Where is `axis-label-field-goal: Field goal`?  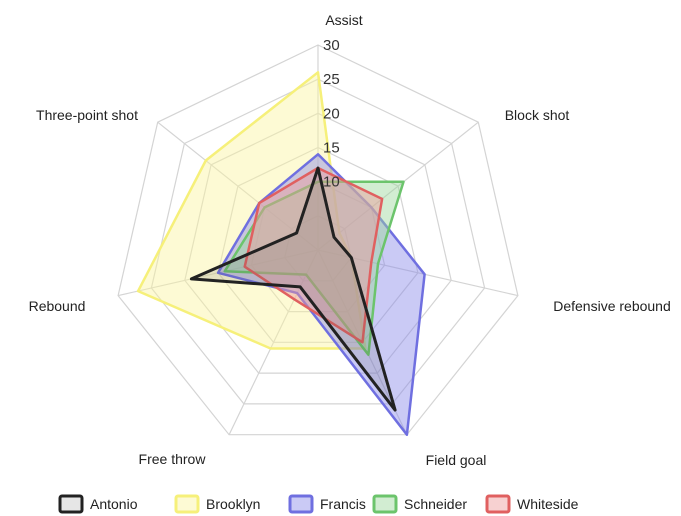
axis-label-field-goal: Field goal is located at coordinates (456, 460).